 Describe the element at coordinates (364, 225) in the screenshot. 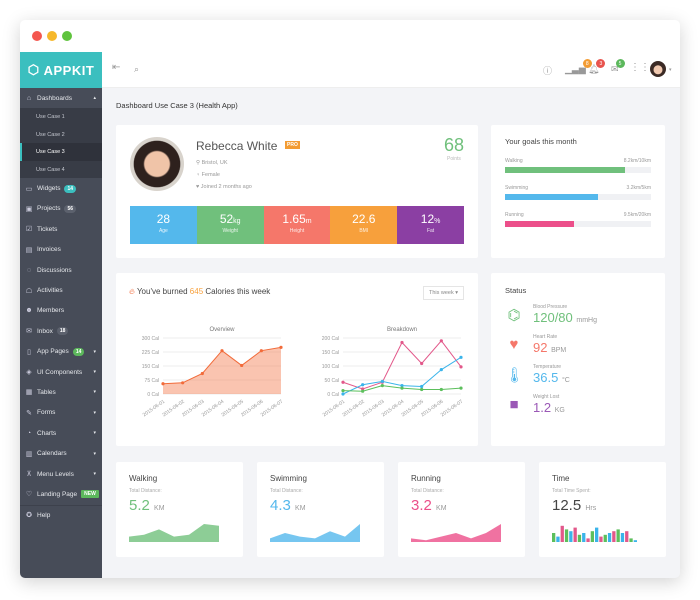

I see `stat-bmi: 22.6 BMI` at that location.